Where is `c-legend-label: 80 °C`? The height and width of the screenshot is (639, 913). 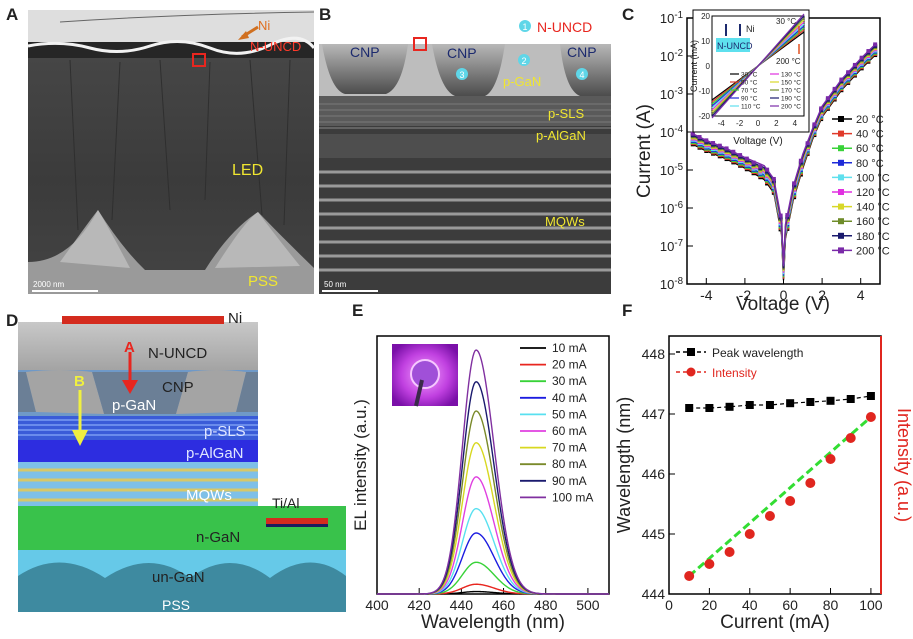 c-legend-label: 80 °C is located at coordinates (870, 164).